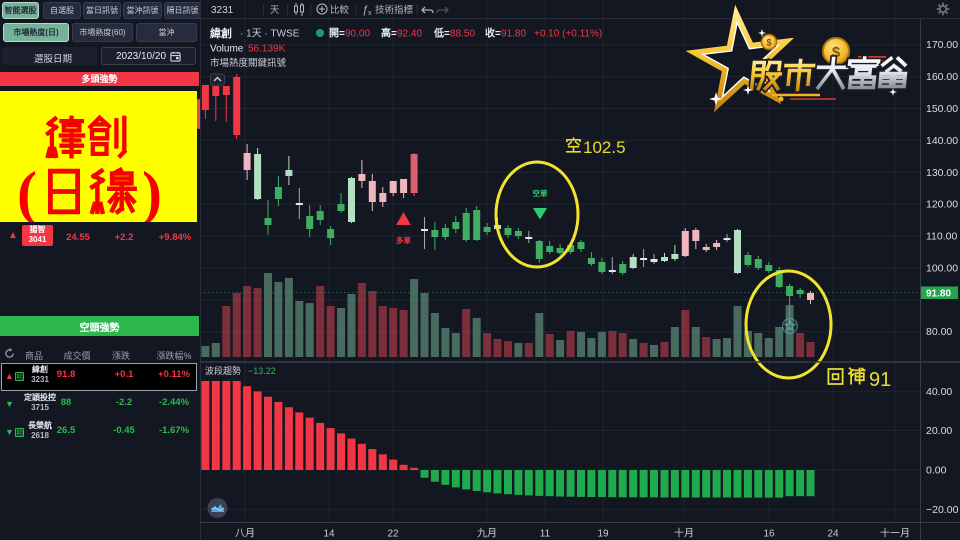  What do you see at coordinates (941, 237) in the screenshot?
I see `svg-text: 110.00` at bounding box center [941, 237].